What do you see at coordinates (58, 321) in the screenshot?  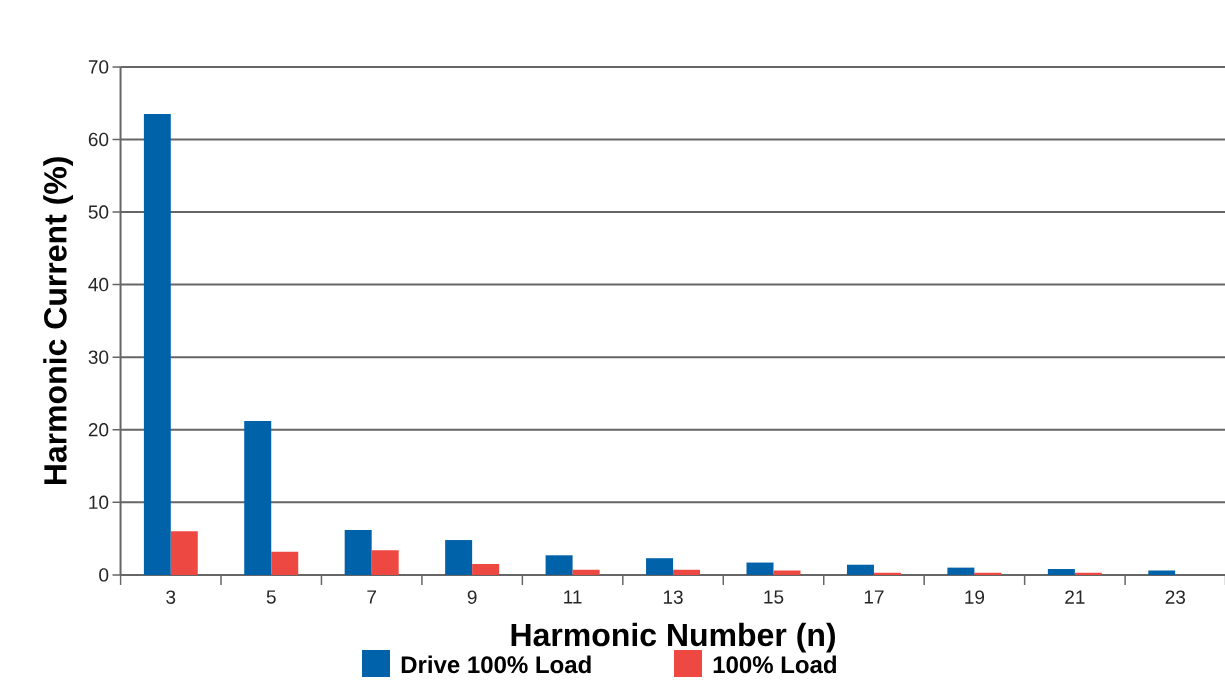 I see `y-axis-title: Harmonic Current (%)` at bounding box center [58, 321].